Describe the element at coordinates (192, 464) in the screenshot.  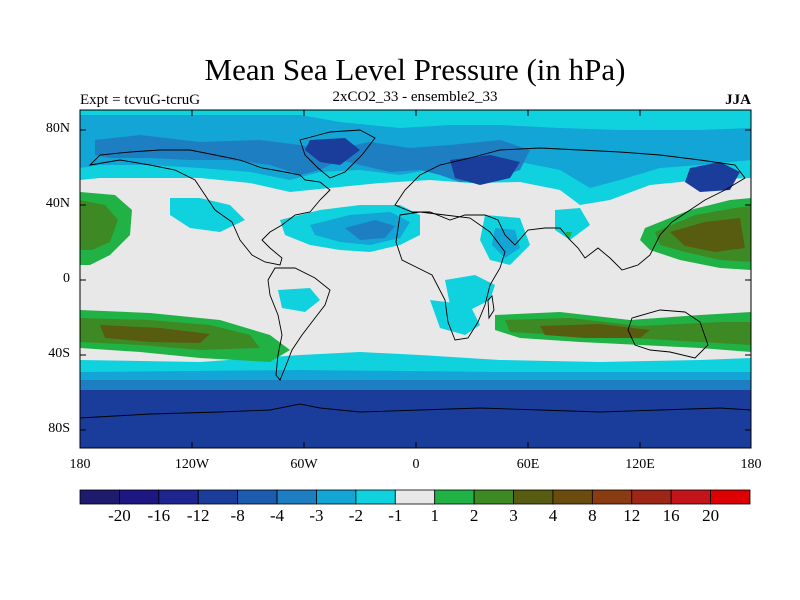
I see `longitude-label: 120W` at that location.